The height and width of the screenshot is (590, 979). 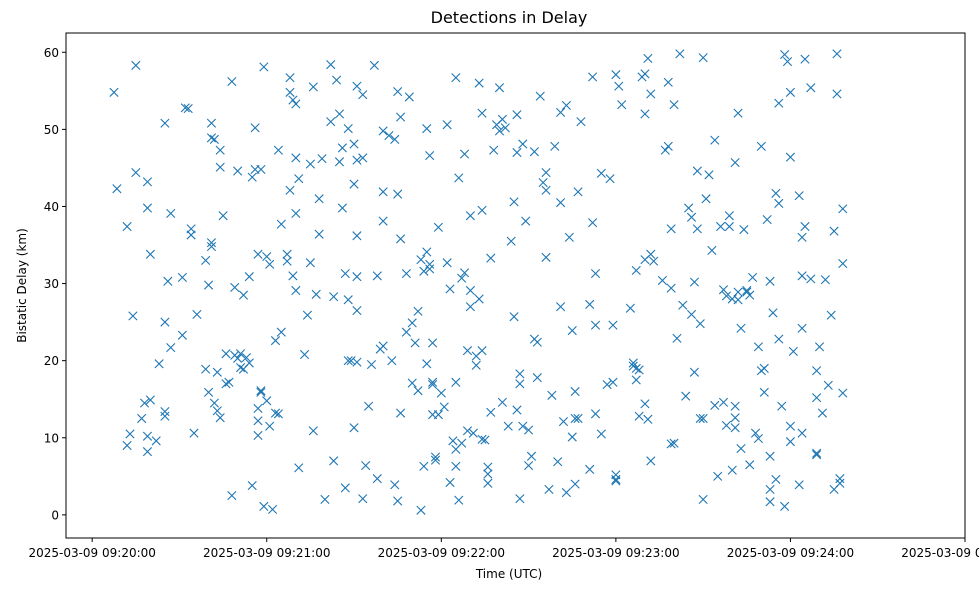 What do you see at coordinates (51, 361) in the screenshot?
I see `y-tick-label: 20` at bounding box center [51, 361].